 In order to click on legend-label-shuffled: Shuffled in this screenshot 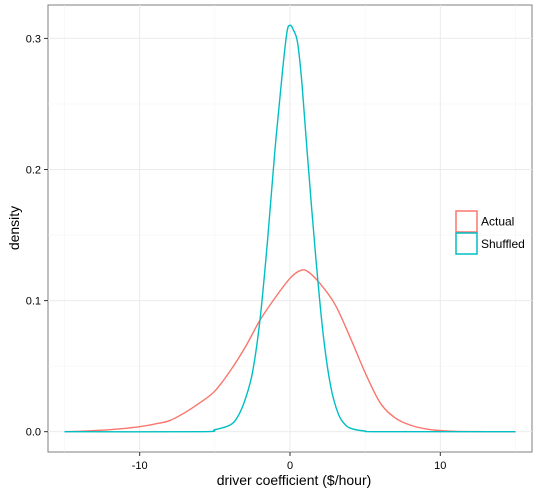, I will do `click(503, 244)`.